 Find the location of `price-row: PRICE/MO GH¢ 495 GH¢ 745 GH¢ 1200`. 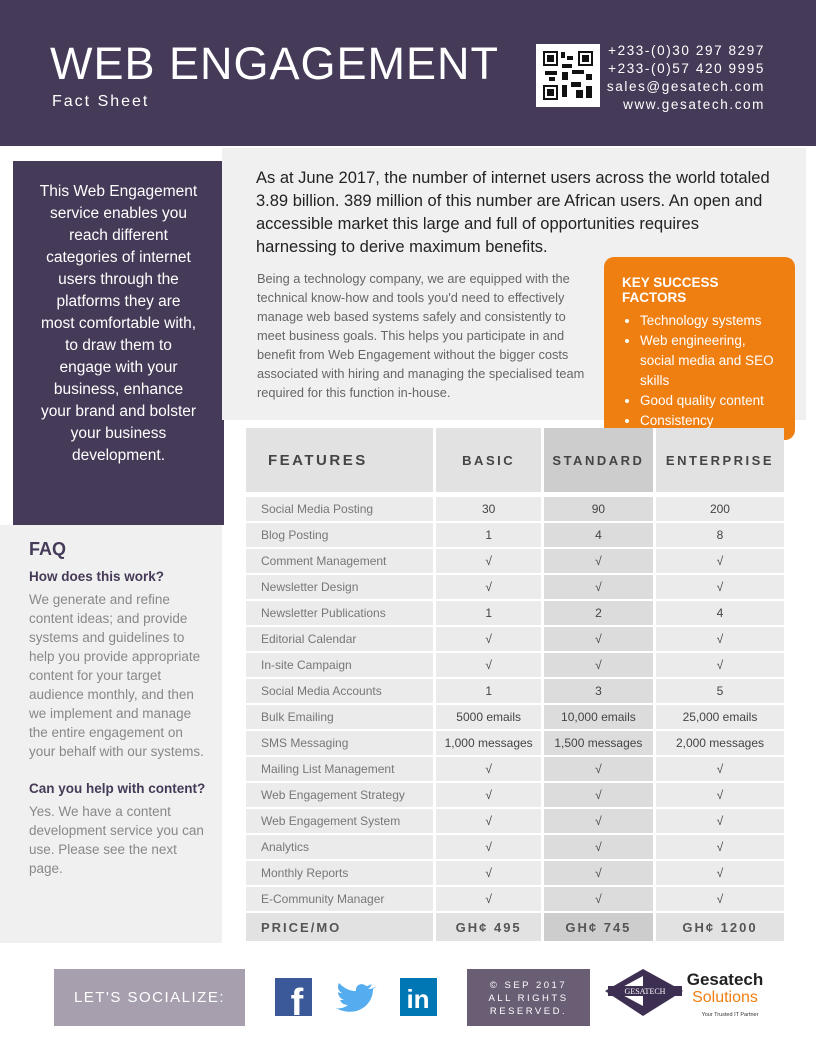

price-row: PRICE/MO GH¢ 495 GH¢ 745 GH¢ 1200 is located at coordinates (515, 928).